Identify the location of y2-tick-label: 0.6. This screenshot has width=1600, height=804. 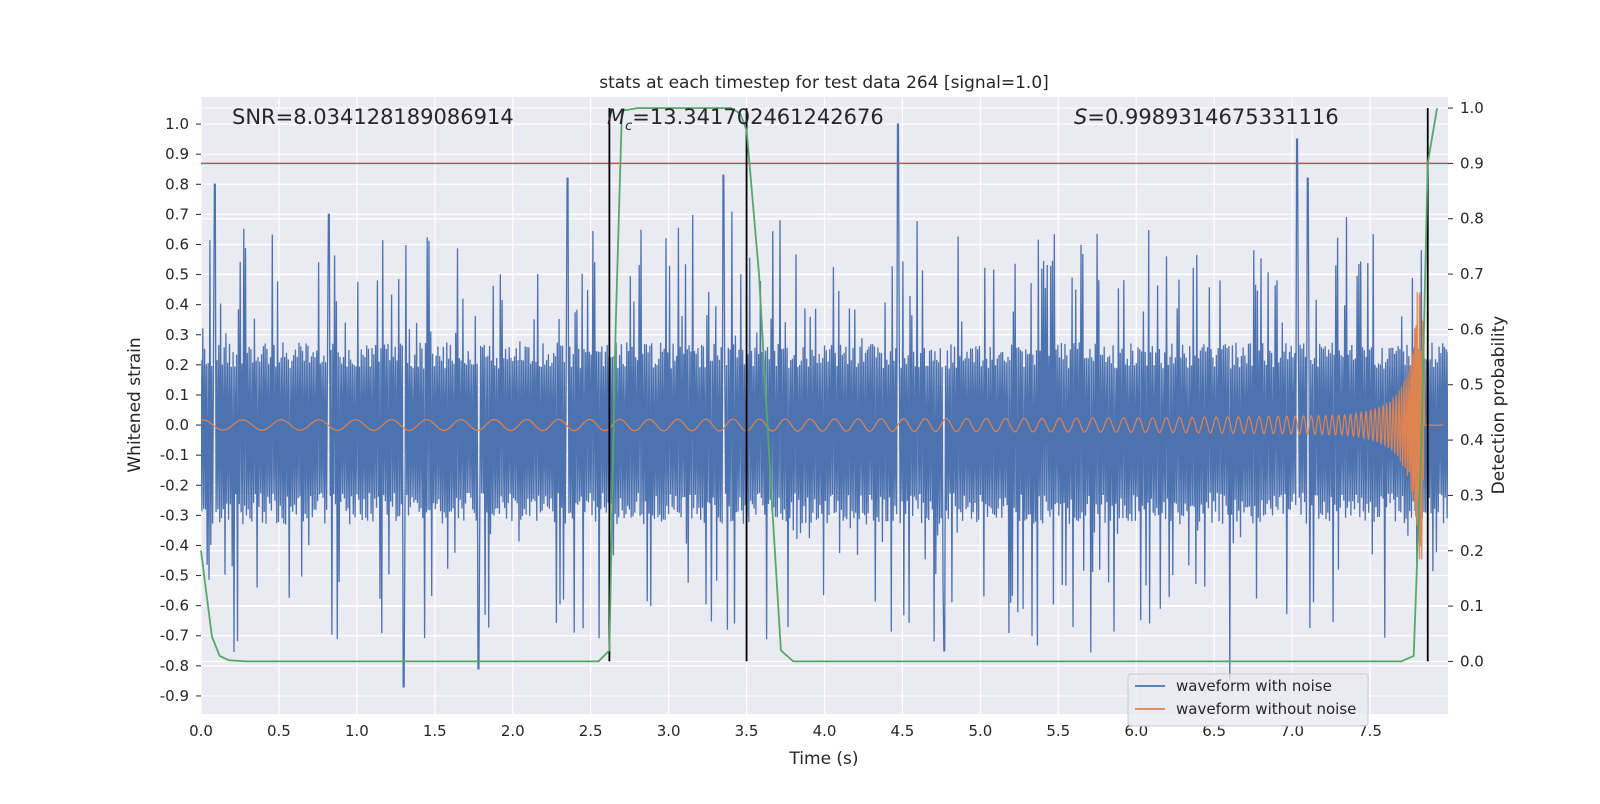
(1472, 329).